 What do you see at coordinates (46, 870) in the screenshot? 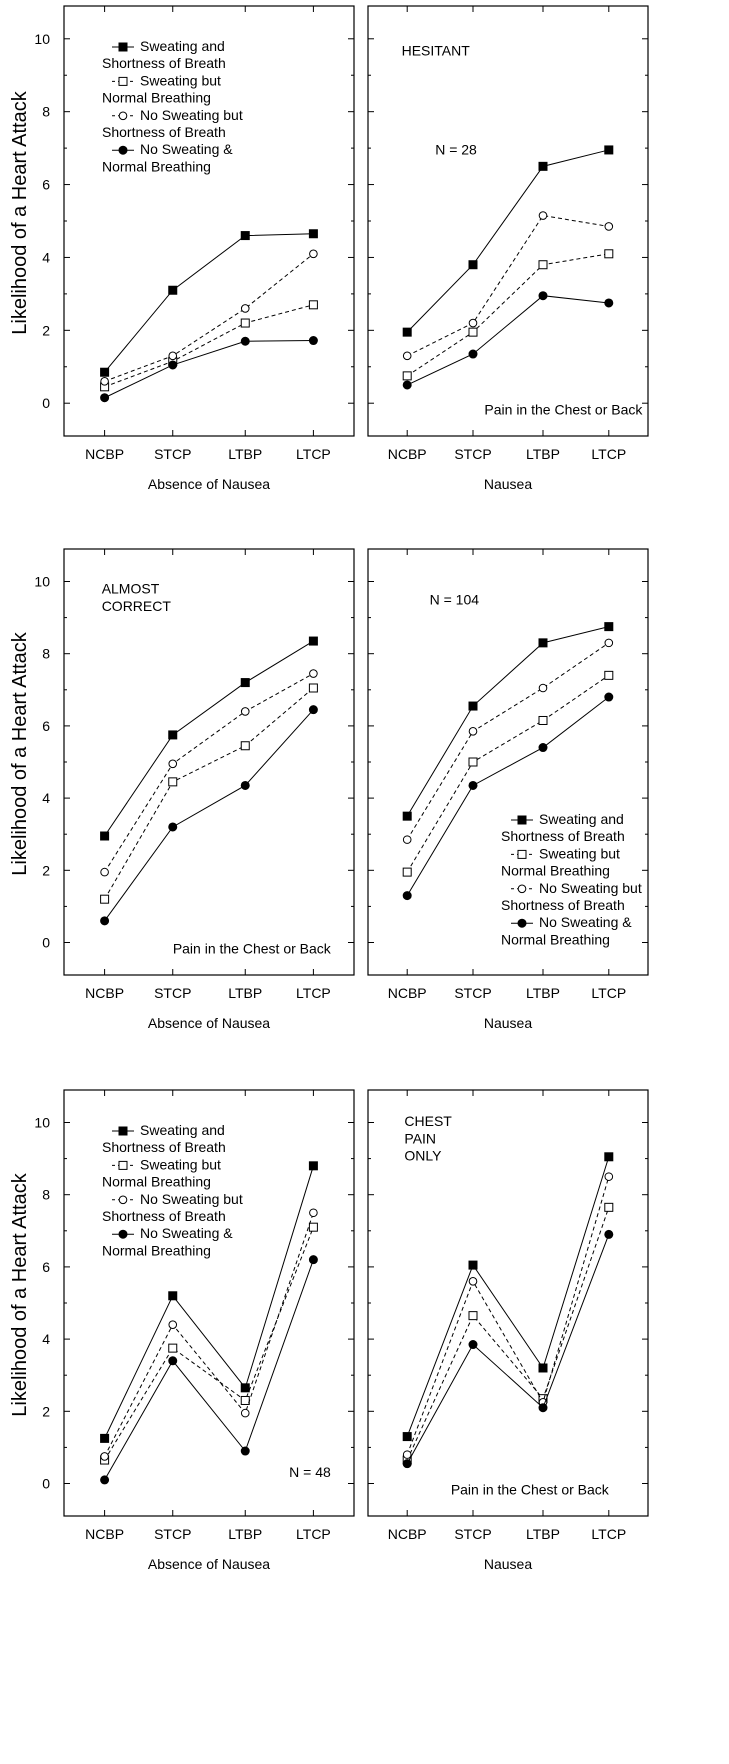
I see `y-tick-label: 2` at bounding box center [46, 870].